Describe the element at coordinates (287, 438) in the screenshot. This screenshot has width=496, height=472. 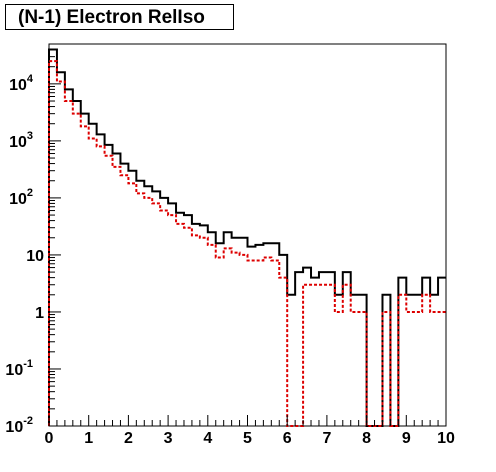
I see `x-tick-label: 6` at that location.